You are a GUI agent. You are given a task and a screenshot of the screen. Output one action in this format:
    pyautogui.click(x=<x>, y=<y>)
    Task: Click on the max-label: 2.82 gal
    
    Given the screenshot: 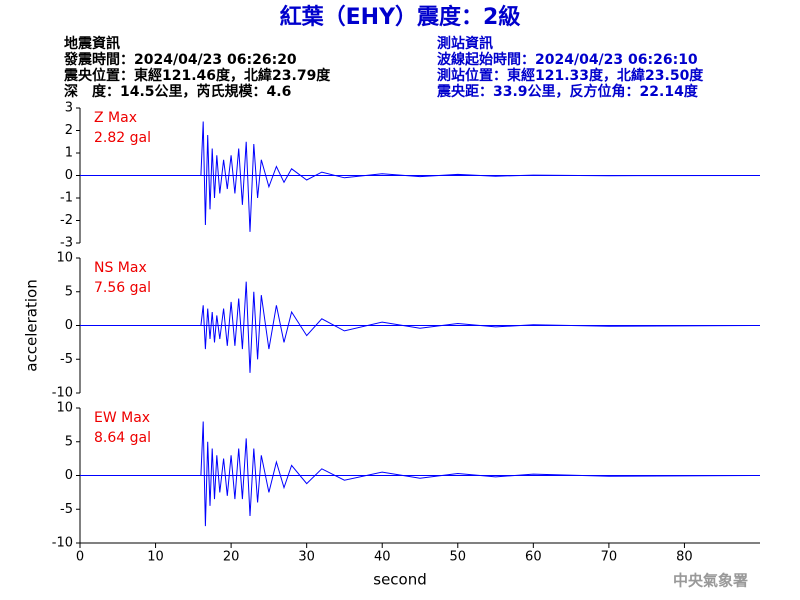 What is the action you would take?
    pyautogui.click(x=122, y=138)
    